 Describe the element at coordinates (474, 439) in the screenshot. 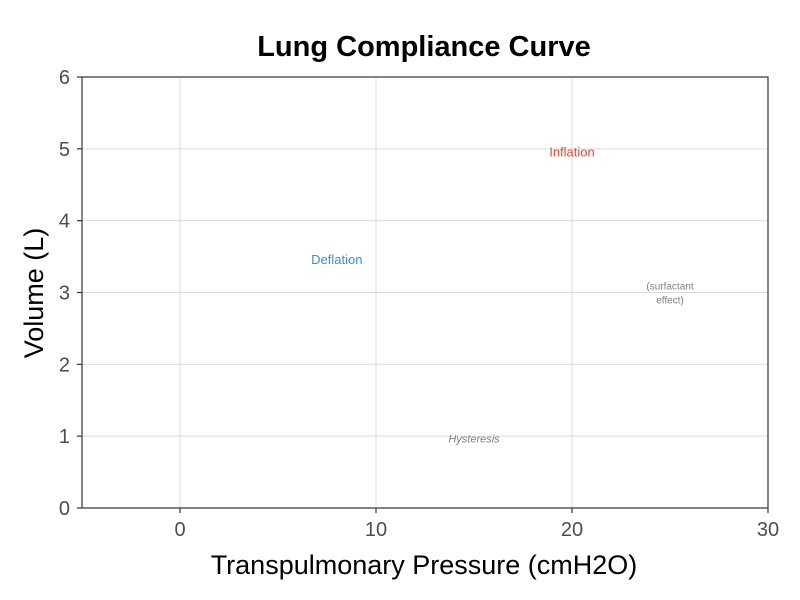

I see `annotation-3: Hysteresis` at that location.